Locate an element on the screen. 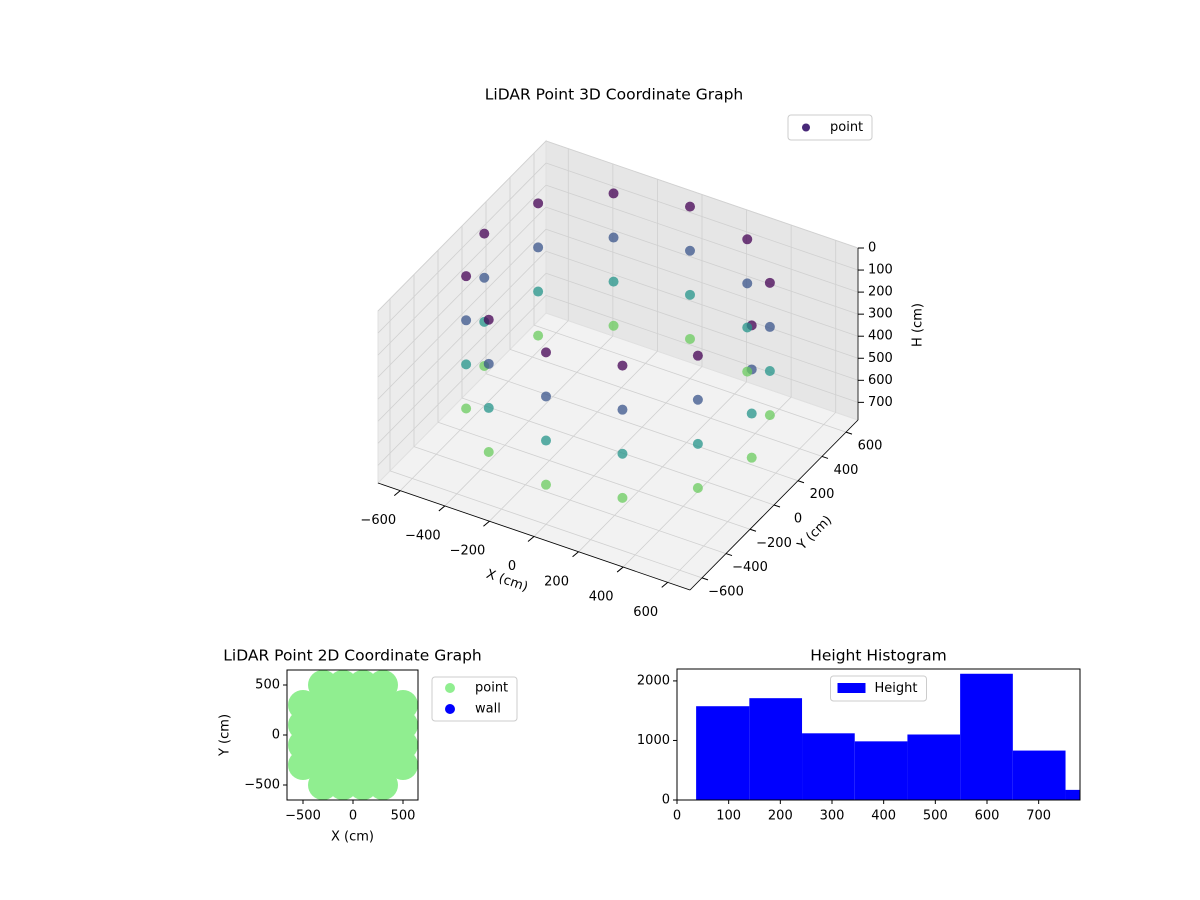 This screenshot has height=900, width=1200. legend-label: Height is located at coordinates (896, 688).